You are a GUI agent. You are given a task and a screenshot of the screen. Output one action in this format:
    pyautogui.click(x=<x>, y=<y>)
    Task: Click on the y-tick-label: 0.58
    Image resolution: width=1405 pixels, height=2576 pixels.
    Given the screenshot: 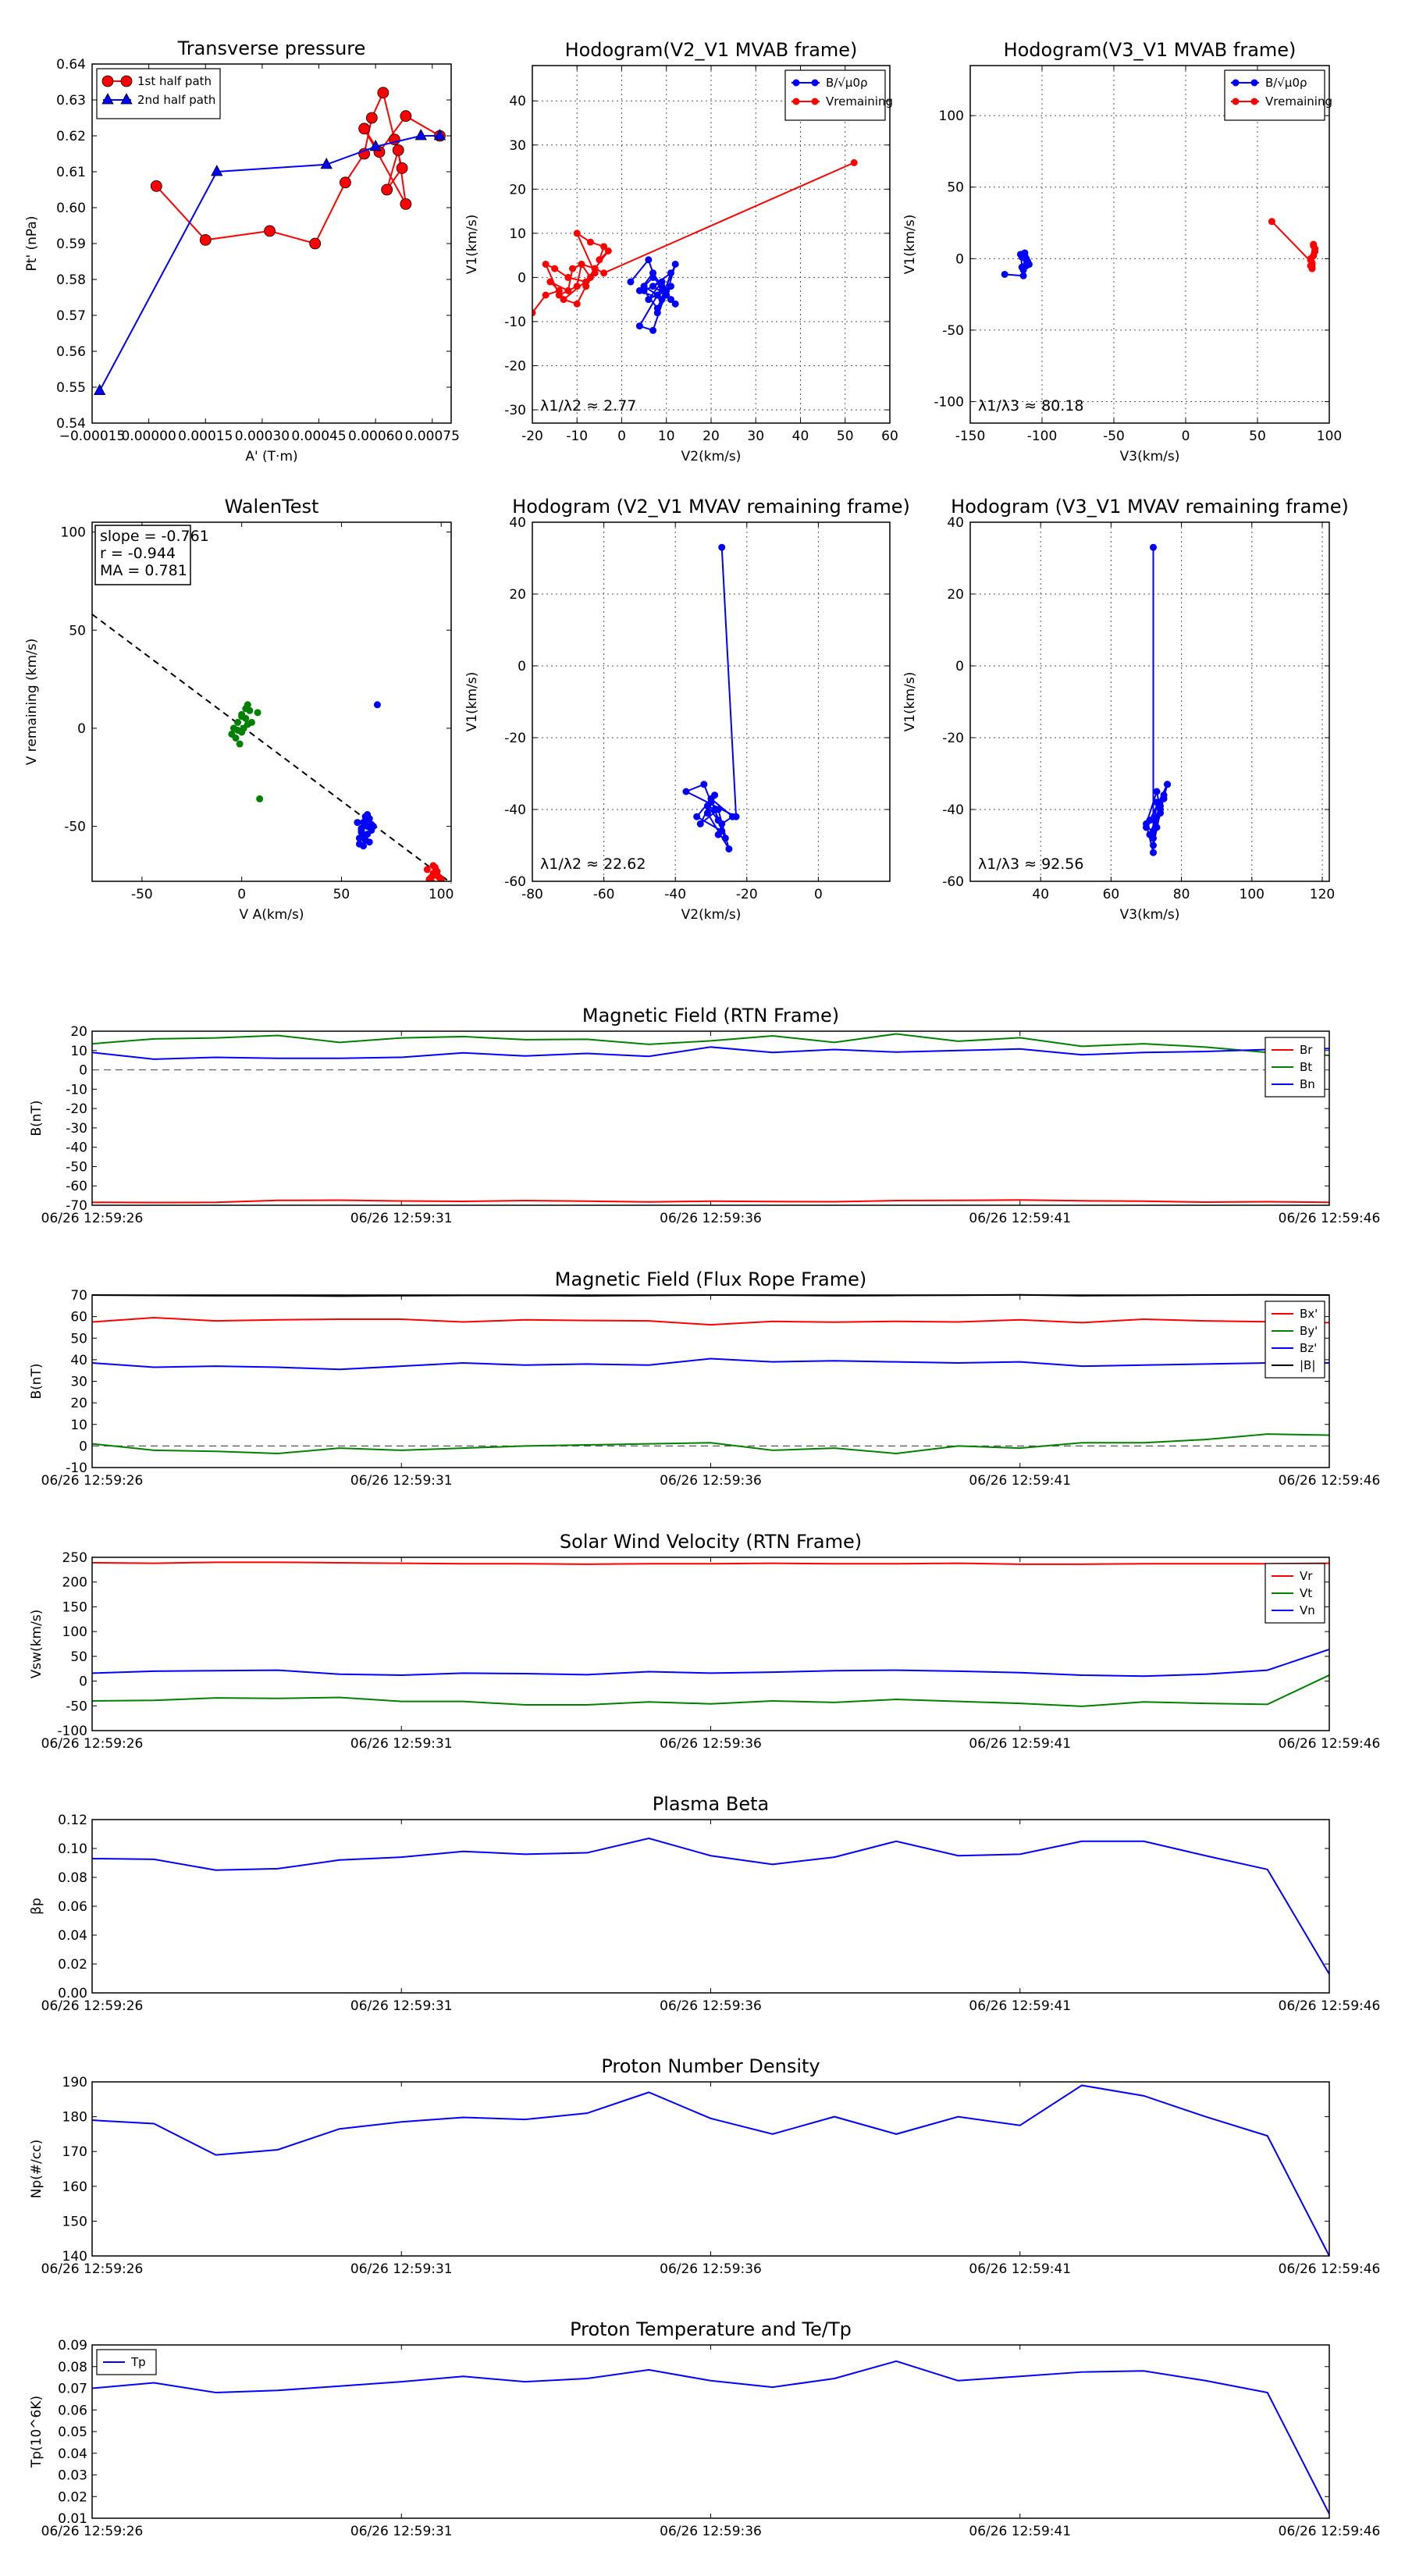 What is the action you would take?
    pyautogui.click(x=71, y=280)
    